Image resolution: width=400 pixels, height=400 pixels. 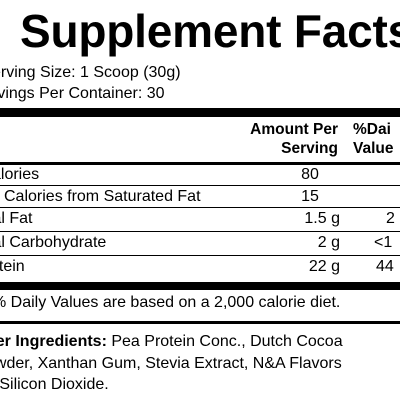 I want to click on nutrient-row-calories: alories 80, so click(x=200, y=175).